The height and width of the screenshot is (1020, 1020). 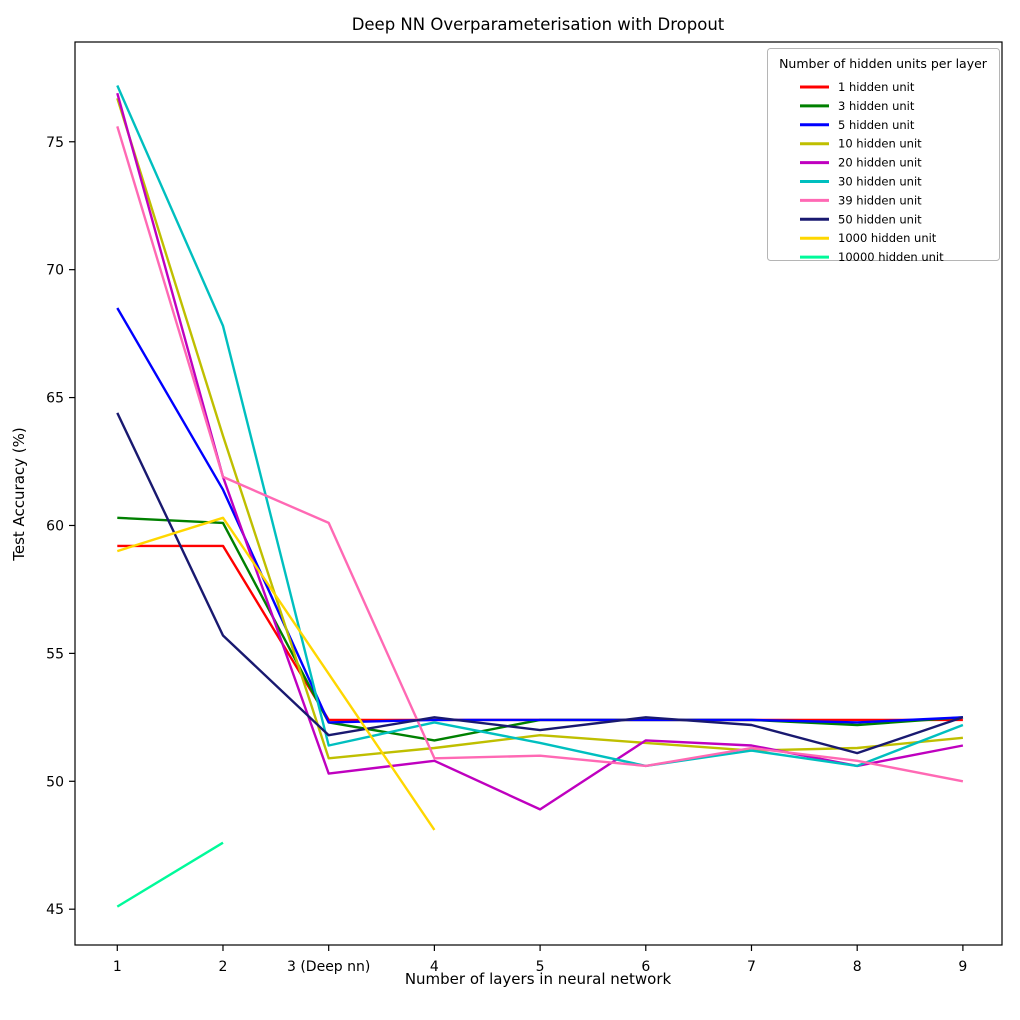 I want to click on legend-label: 10000 hidden unit, so click(x=891, y=257).